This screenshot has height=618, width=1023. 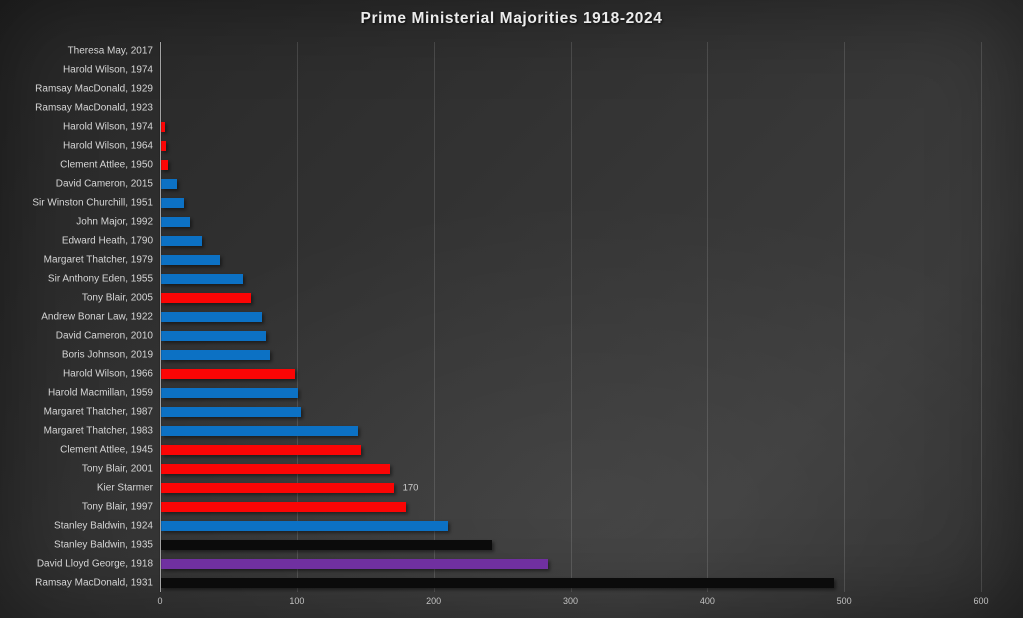 What do you see at coordinates (94, 583) in the screenshot?
I see `category-label: Ramsay MacDonald, 1931` at bounding box center [94, 583].